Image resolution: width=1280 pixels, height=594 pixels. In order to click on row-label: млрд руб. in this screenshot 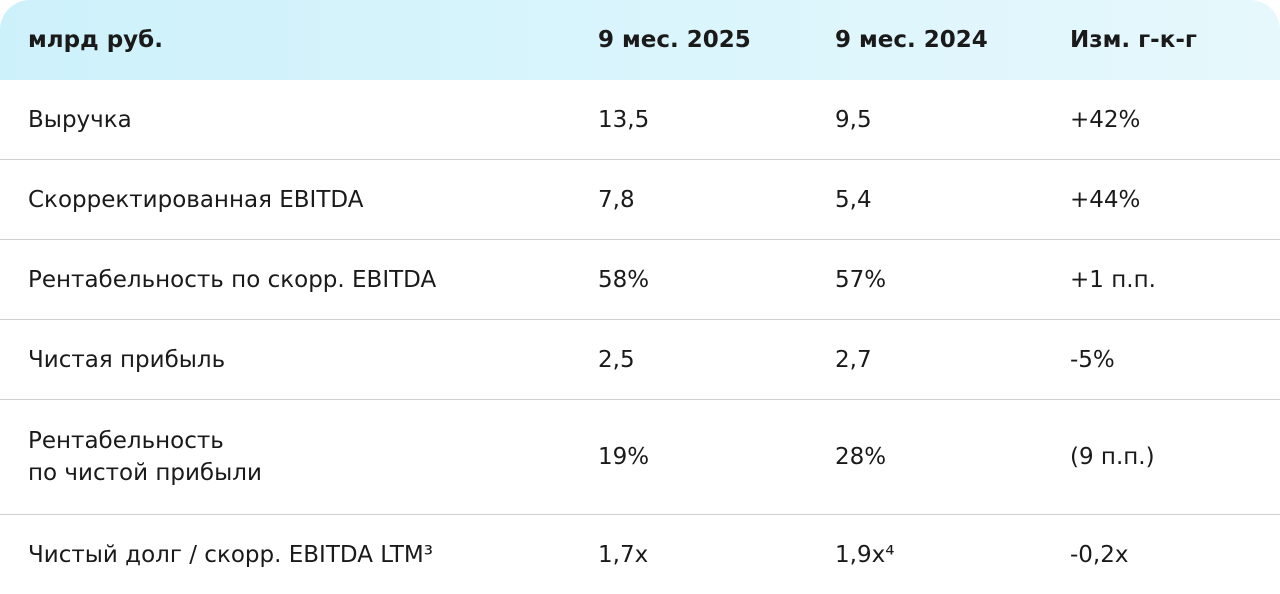, I will do `click(95, 40)`.